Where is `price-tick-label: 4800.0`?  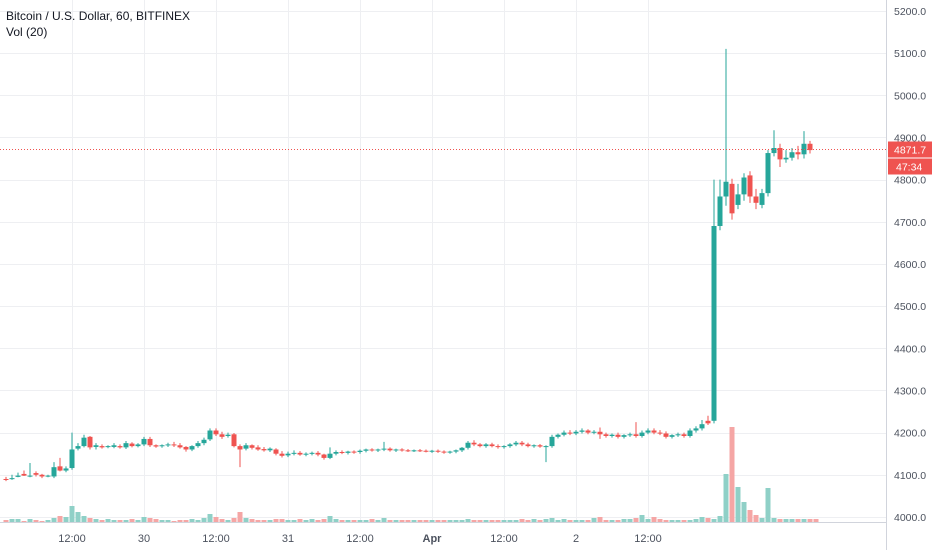 price-tick-label: 4800.0 is located at coordinates (910, 181).